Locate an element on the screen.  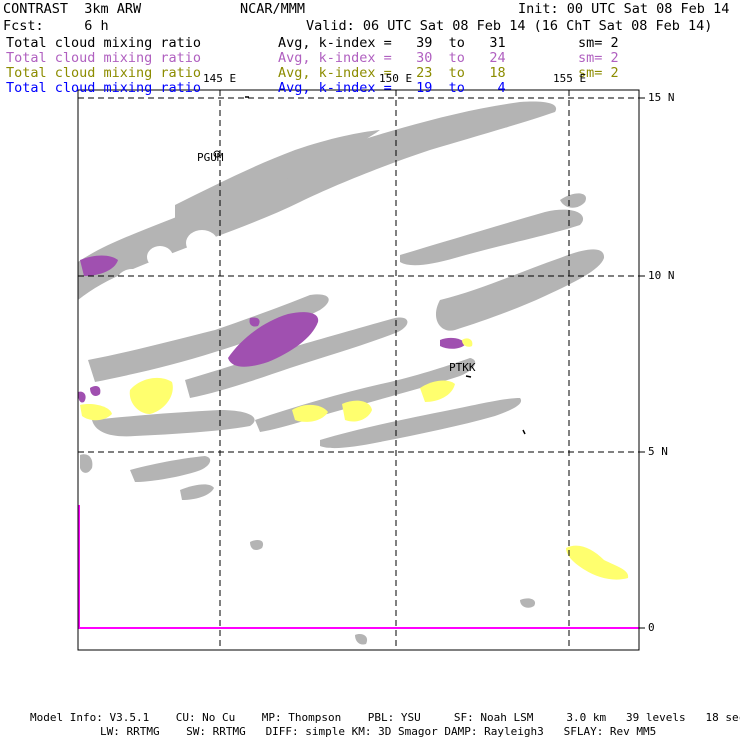
ptkk-marker is located at coordinates (468, 376).